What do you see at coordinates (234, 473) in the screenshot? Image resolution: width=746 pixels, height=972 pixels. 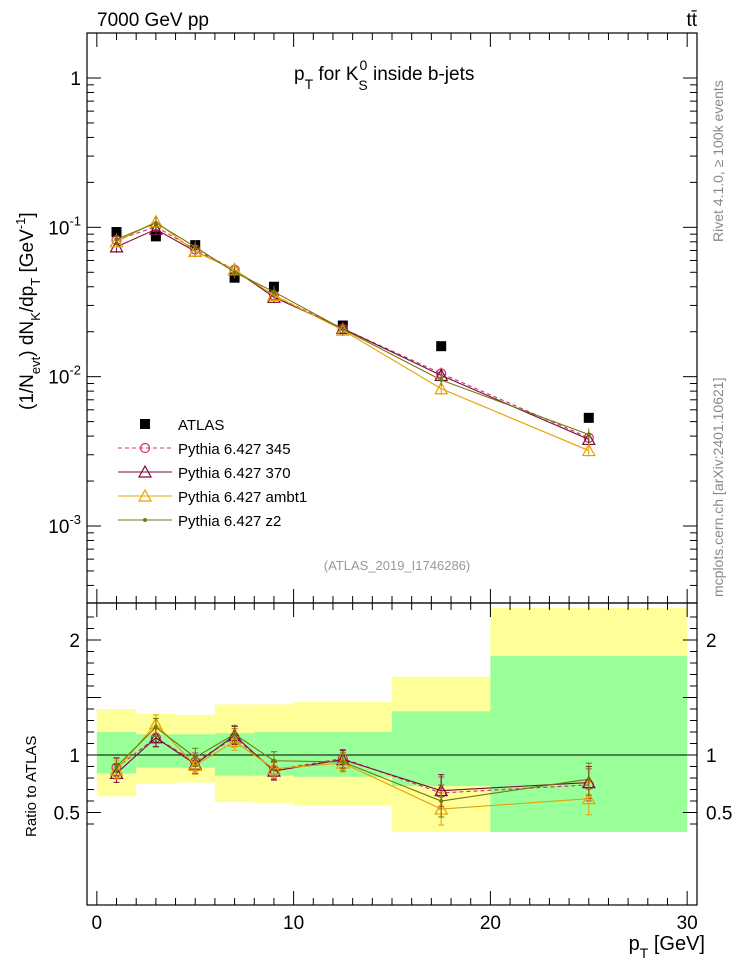 I see `legend-label: Pythia 6.427 370` at bounding box center [234, 473].